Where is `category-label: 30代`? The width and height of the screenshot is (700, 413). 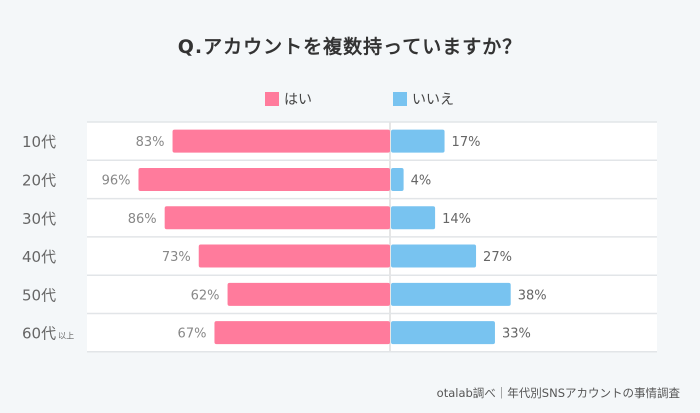 category-label: 30代 is located at coordinates (39, 219).